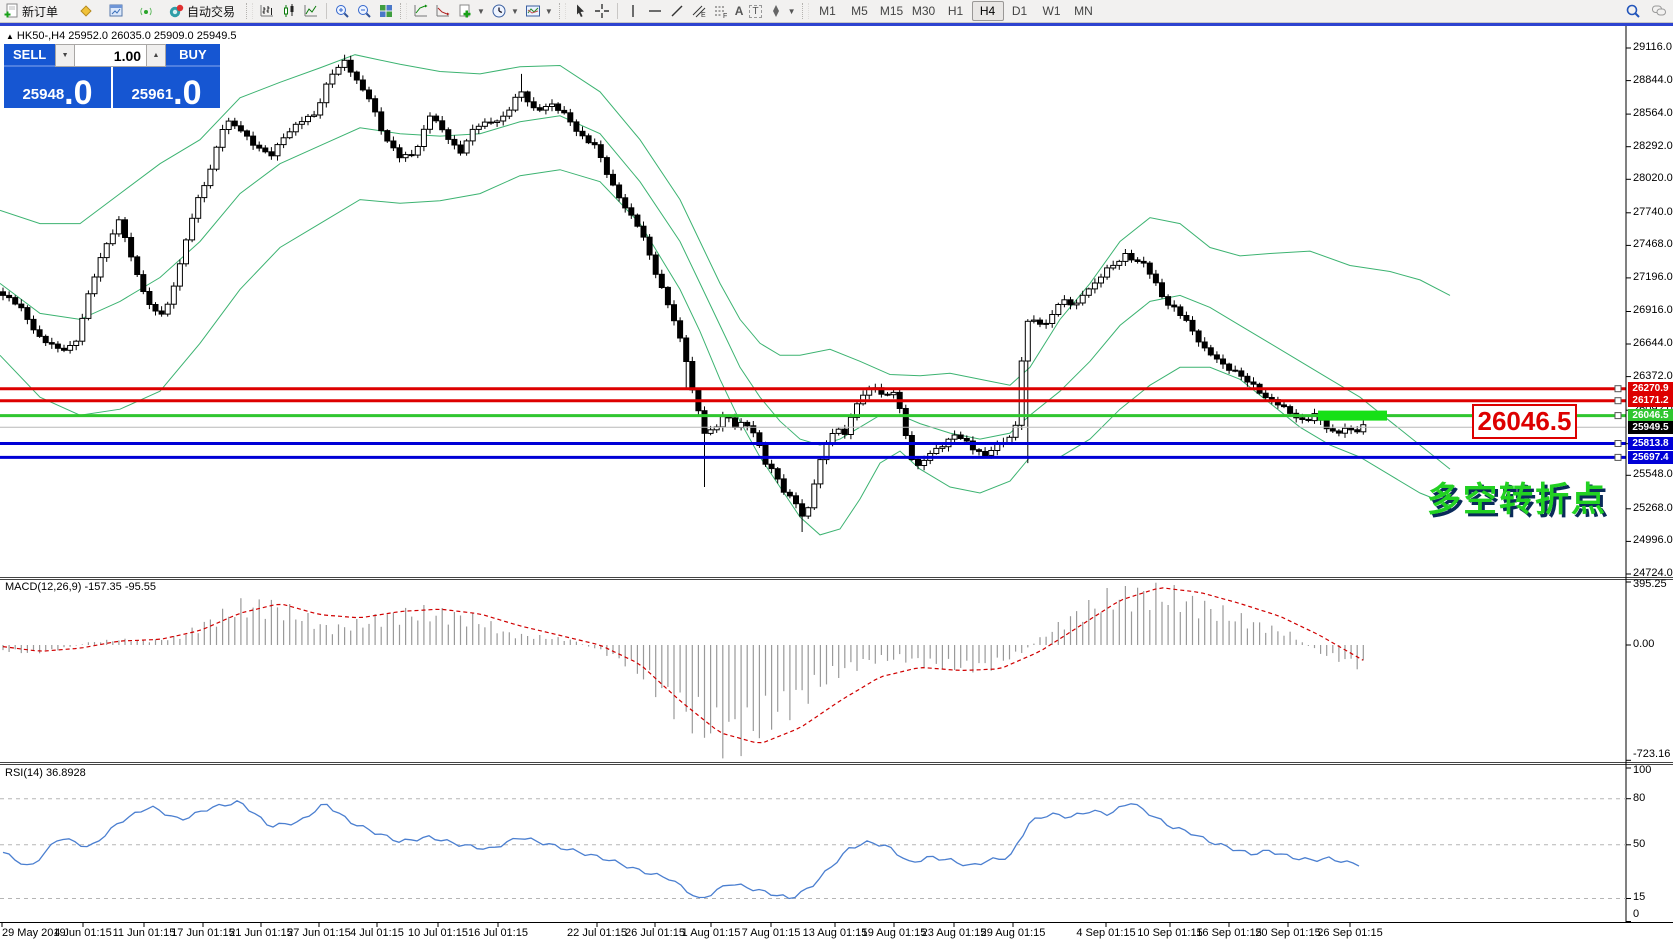 This screenshot has width=1673, height=945. Describe the element at coordinates (267, 11) in the screenshot. I see `bar-chart-mode-button` at that location.